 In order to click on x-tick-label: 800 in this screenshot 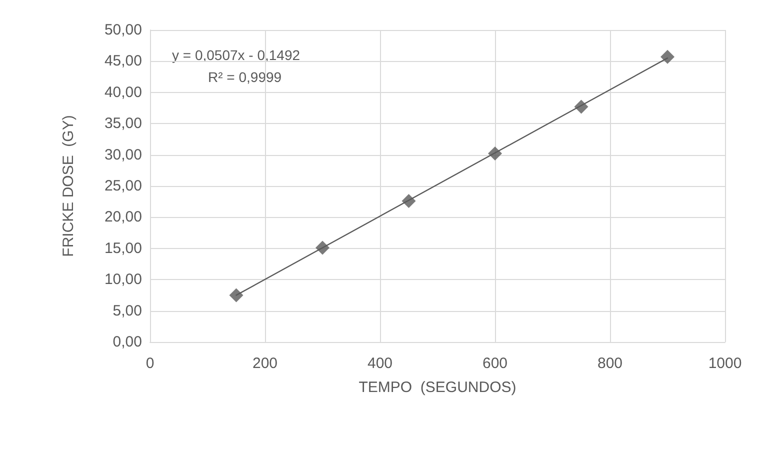, I will do `click(610, 363)`.